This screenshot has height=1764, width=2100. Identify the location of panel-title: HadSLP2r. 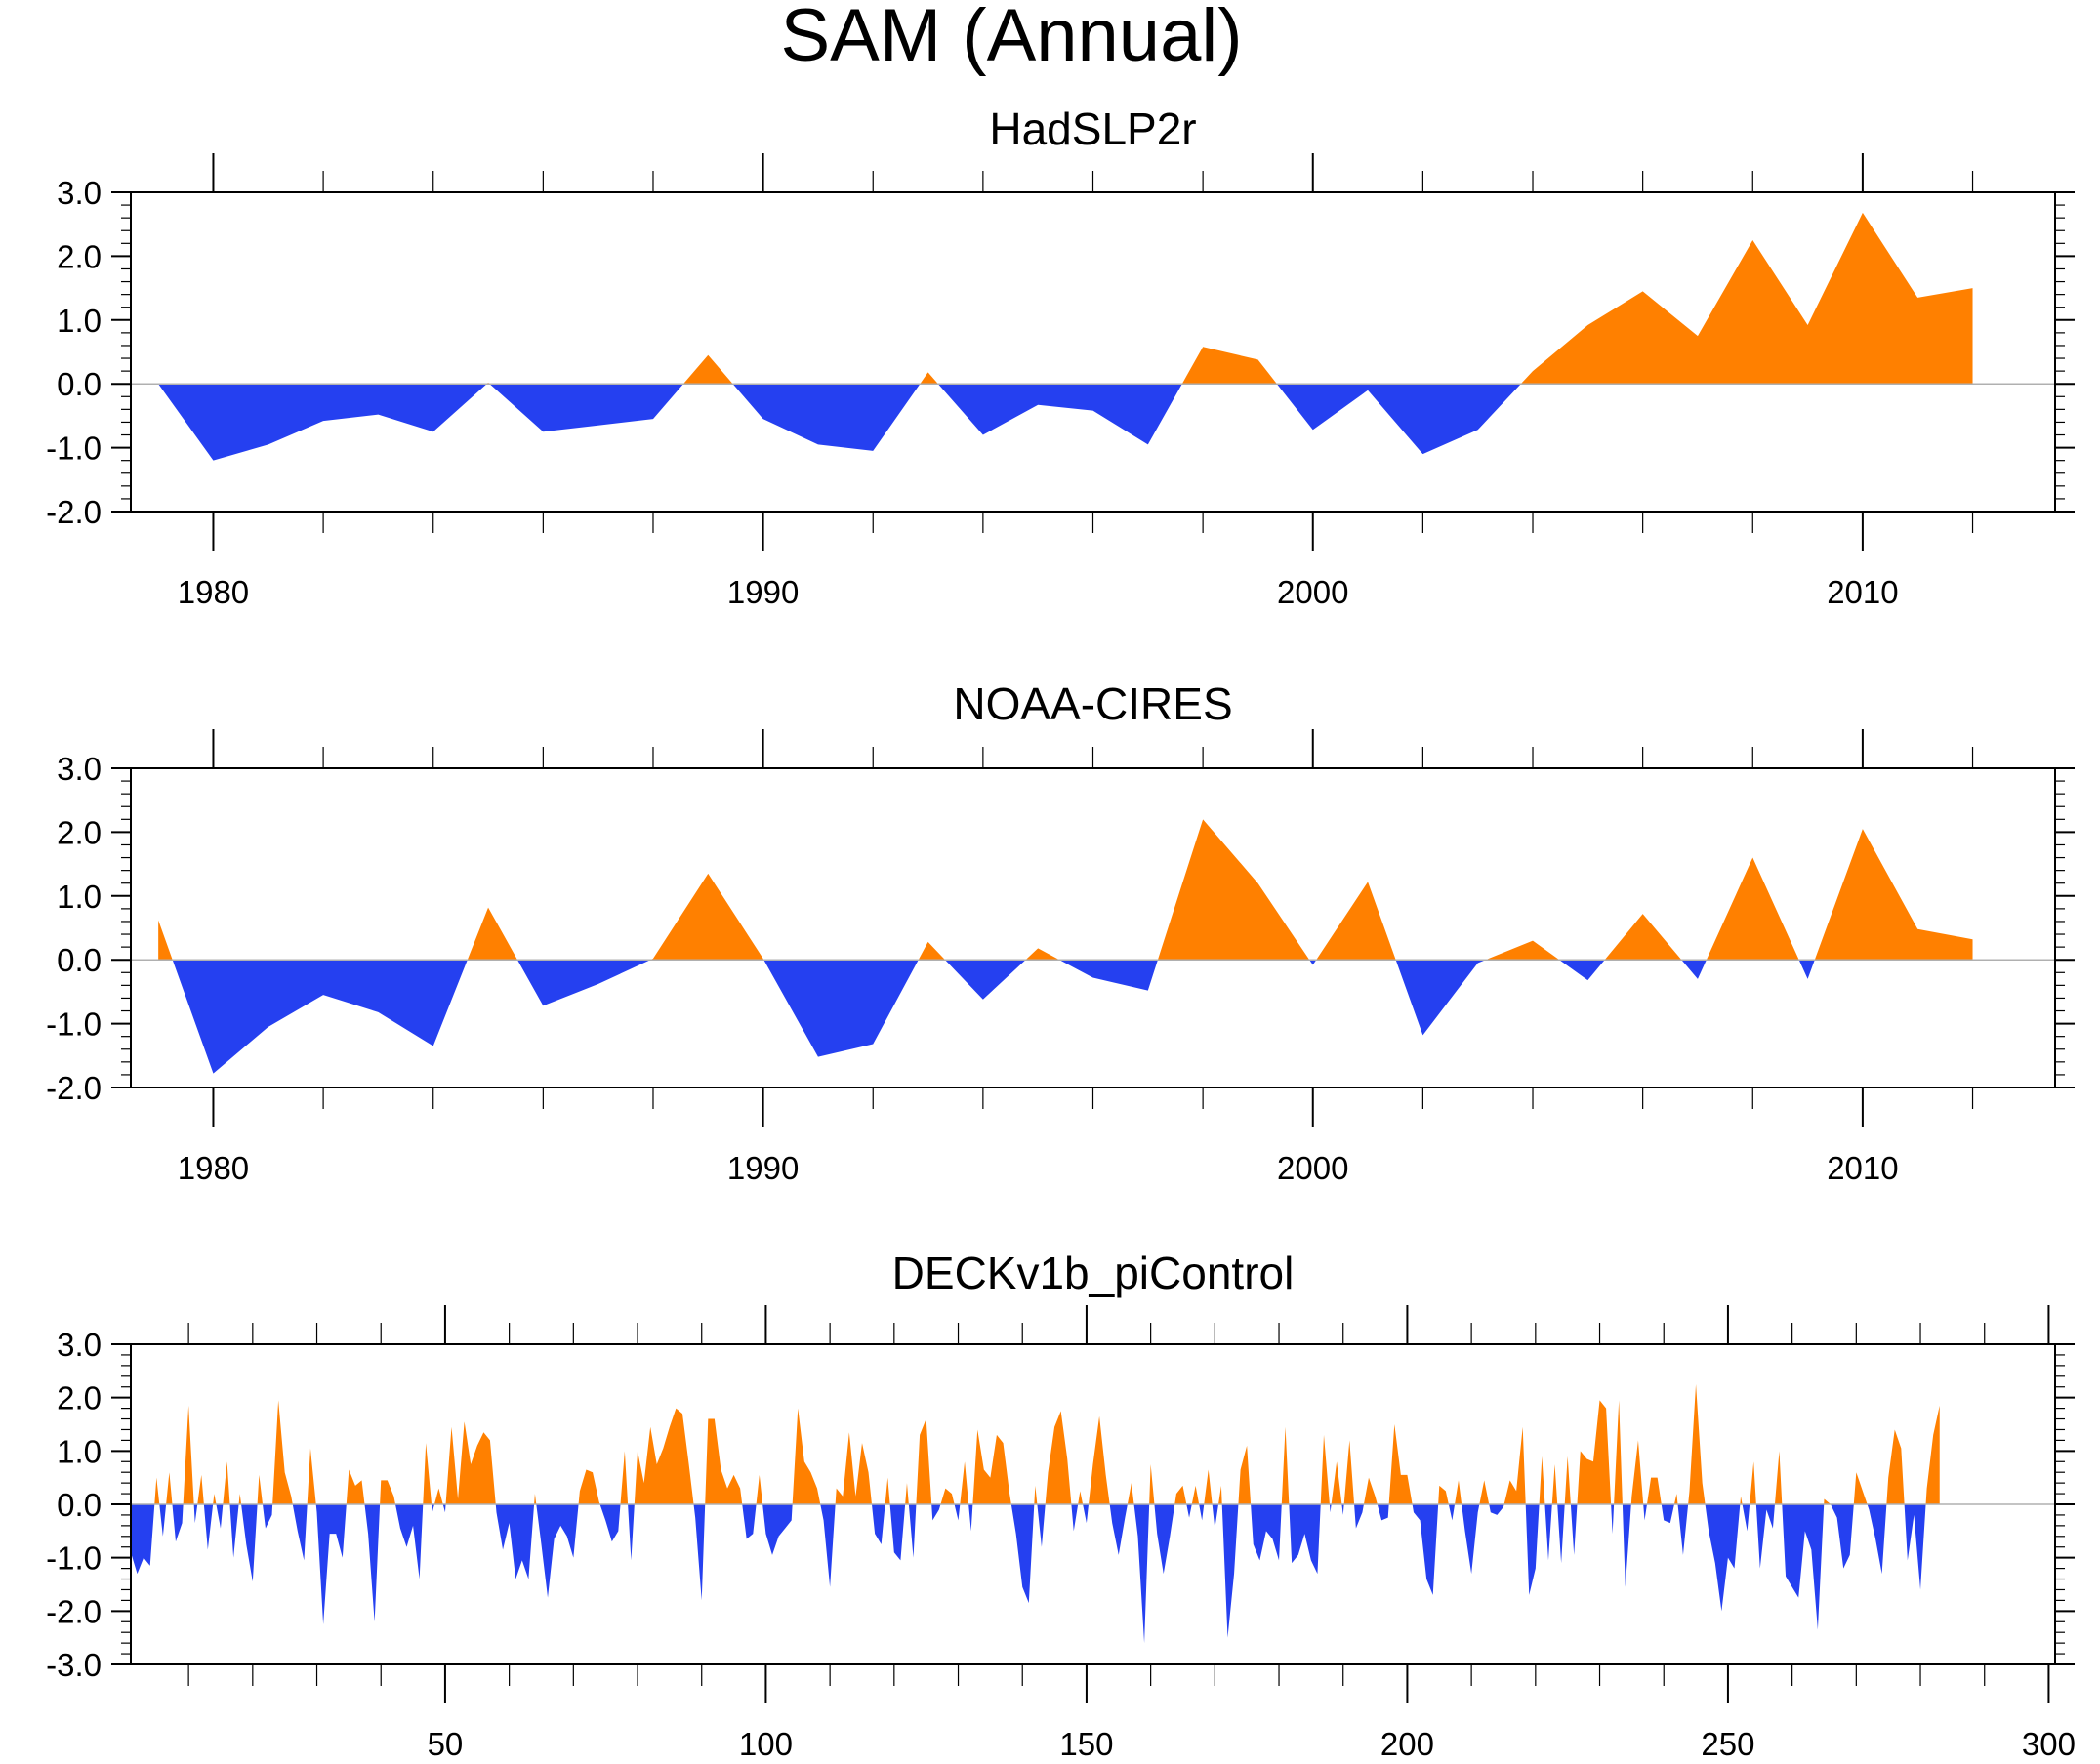
(1092, 128).